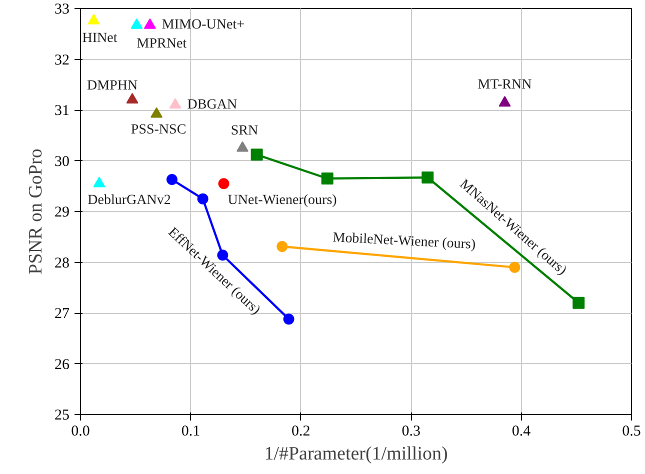  Describe the element at coordinates (100, 38) in the screenshot. I see `series-label: HINet` at that location.